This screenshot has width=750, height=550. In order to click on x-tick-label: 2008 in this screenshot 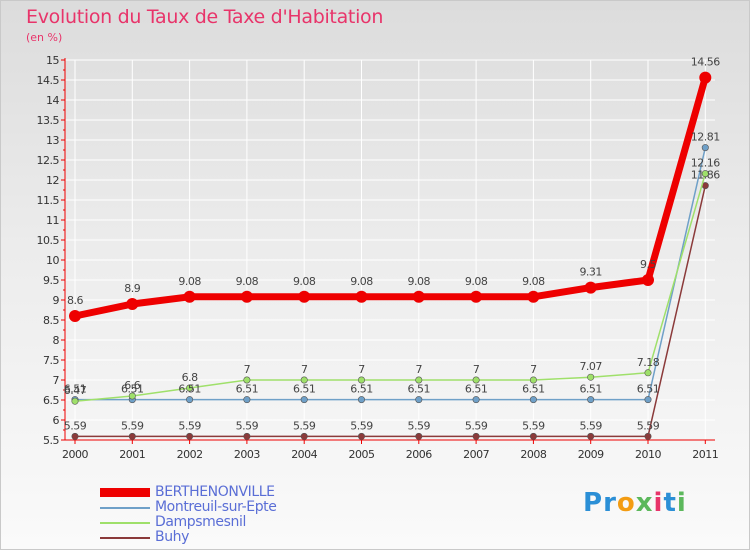, I will do `click(533, 454)`.